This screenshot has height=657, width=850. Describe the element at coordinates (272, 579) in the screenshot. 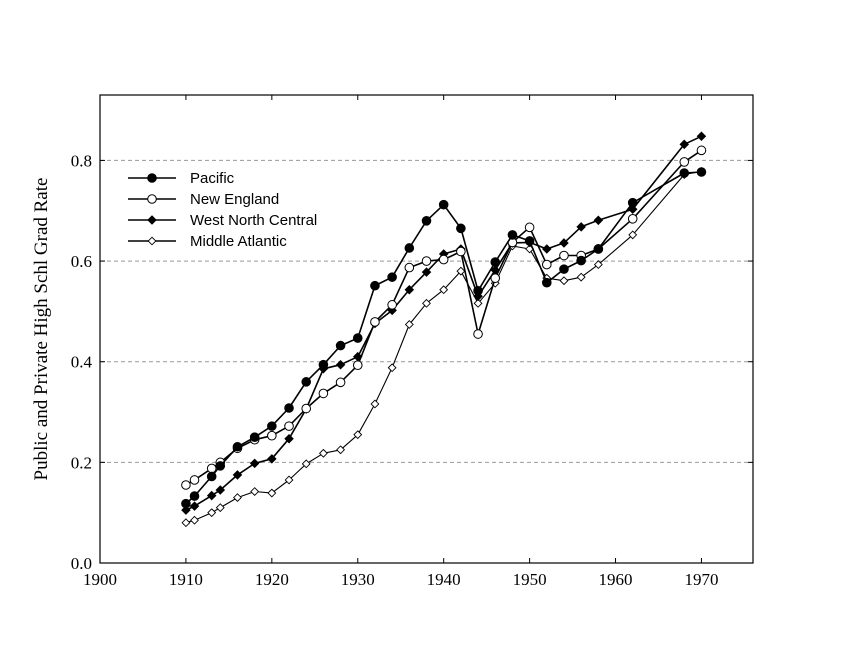

I see `x-tick-label: 1920` at that location.